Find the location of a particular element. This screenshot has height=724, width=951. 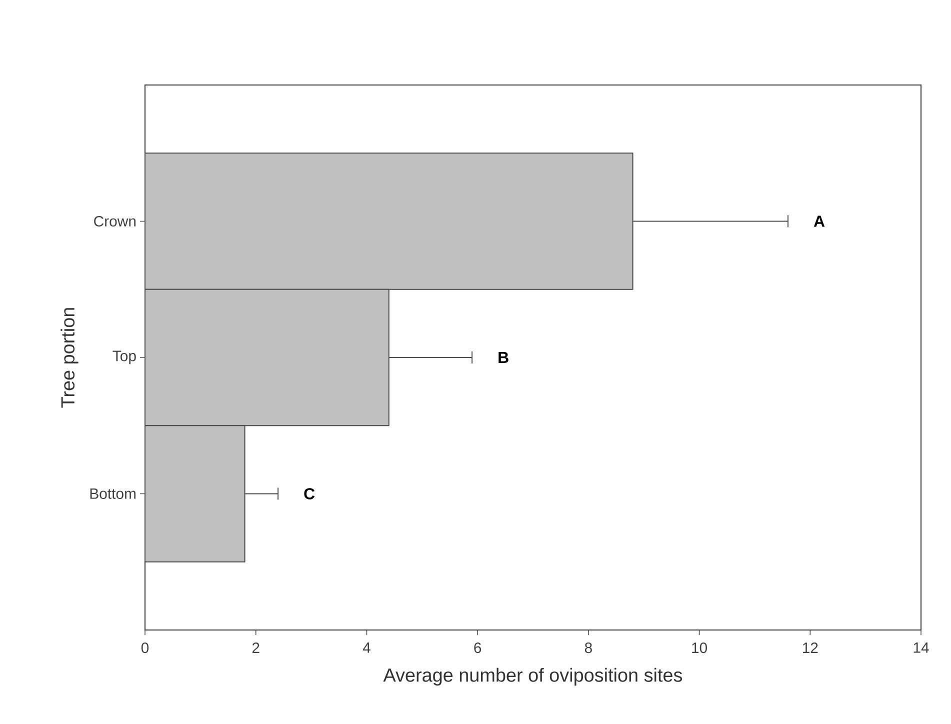

x-tick-label: 2 is located at coordinates (256, 647).